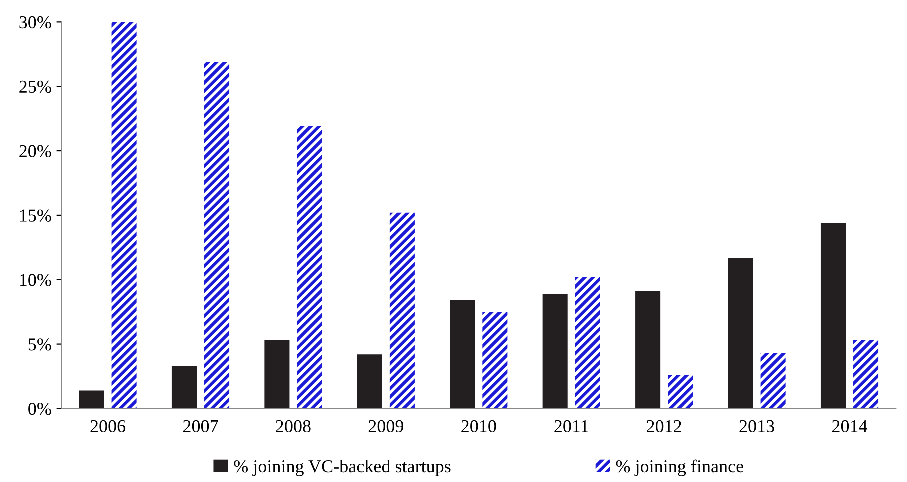 The height and width of the screenshot is (482, 907). Describe the element at coordinates (571, 426) in the screenshot. I see `x-tick-label: 2011` at that location.